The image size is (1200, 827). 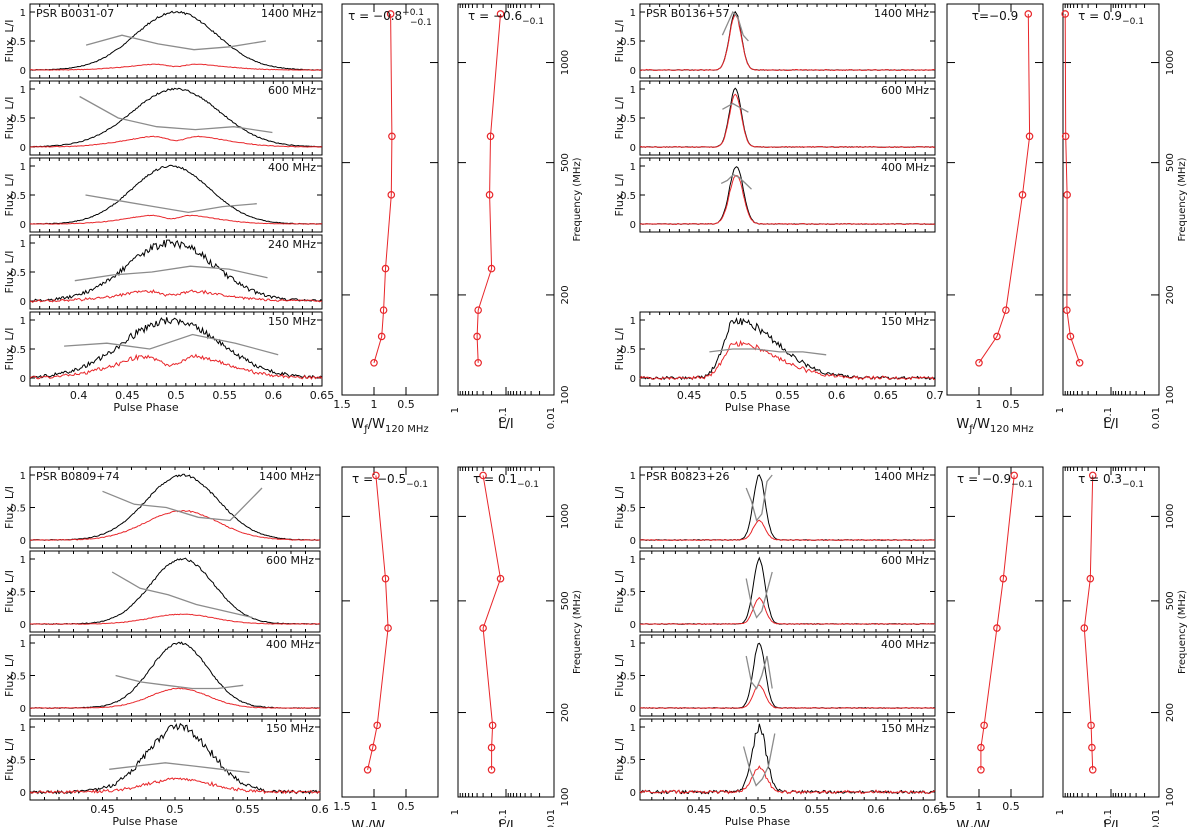 I want to click on x-tick-label: 0.4, so click(x=79, y=395).